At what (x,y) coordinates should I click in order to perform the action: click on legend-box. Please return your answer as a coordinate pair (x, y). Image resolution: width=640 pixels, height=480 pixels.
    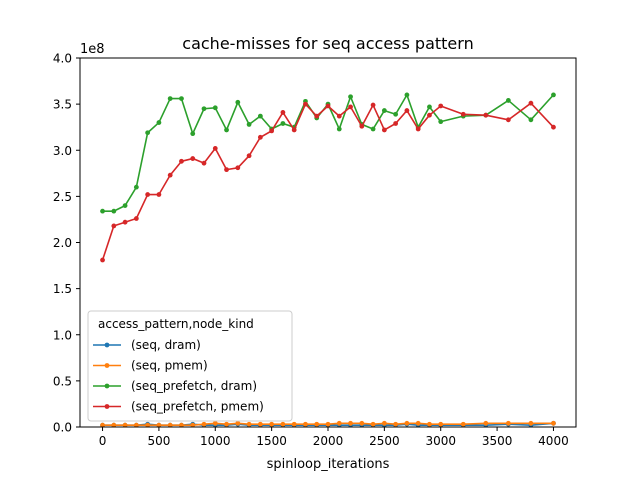
    Looking at the image, I should click on (190, 366).